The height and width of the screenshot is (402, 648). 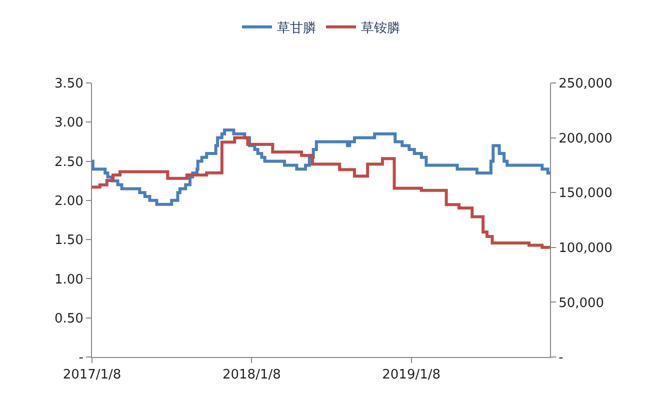 I want to click on y2-tick-label: 250,000, so click(x=585, y=84).